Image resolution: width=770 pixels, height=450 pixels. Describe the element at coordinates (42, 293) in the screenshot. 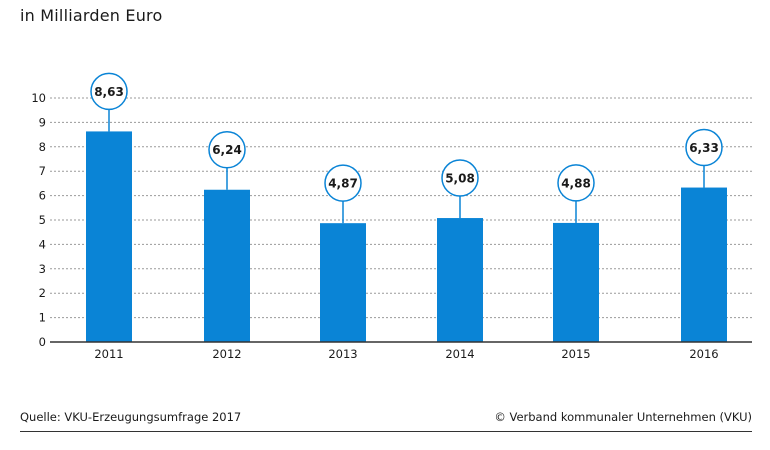

I see `y-tick-label: 2` at that location.